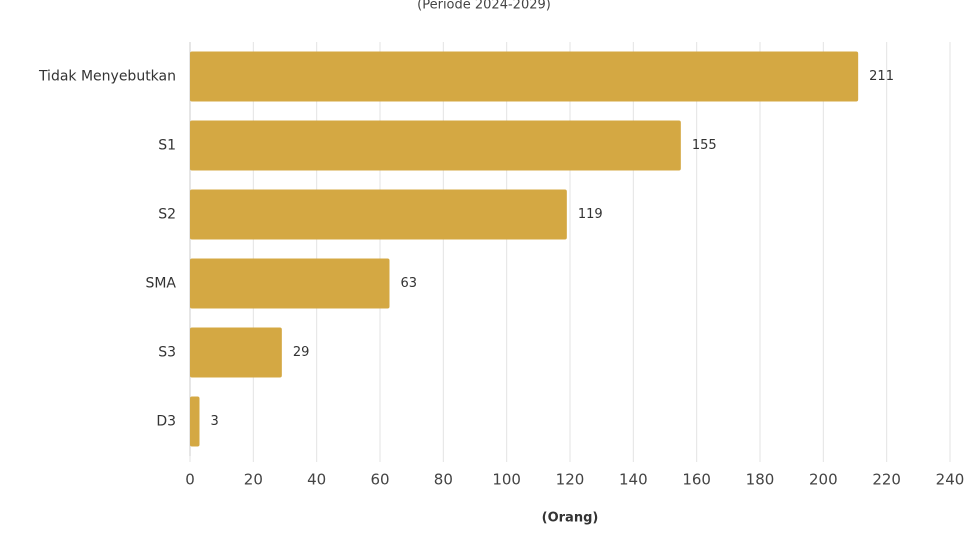 The width and height of the screenshot is (968, 543). What do you see at coordinates (823, 480) in the screenshot?
I see `x-tick-label: 200` at bounding box center [823, 480].